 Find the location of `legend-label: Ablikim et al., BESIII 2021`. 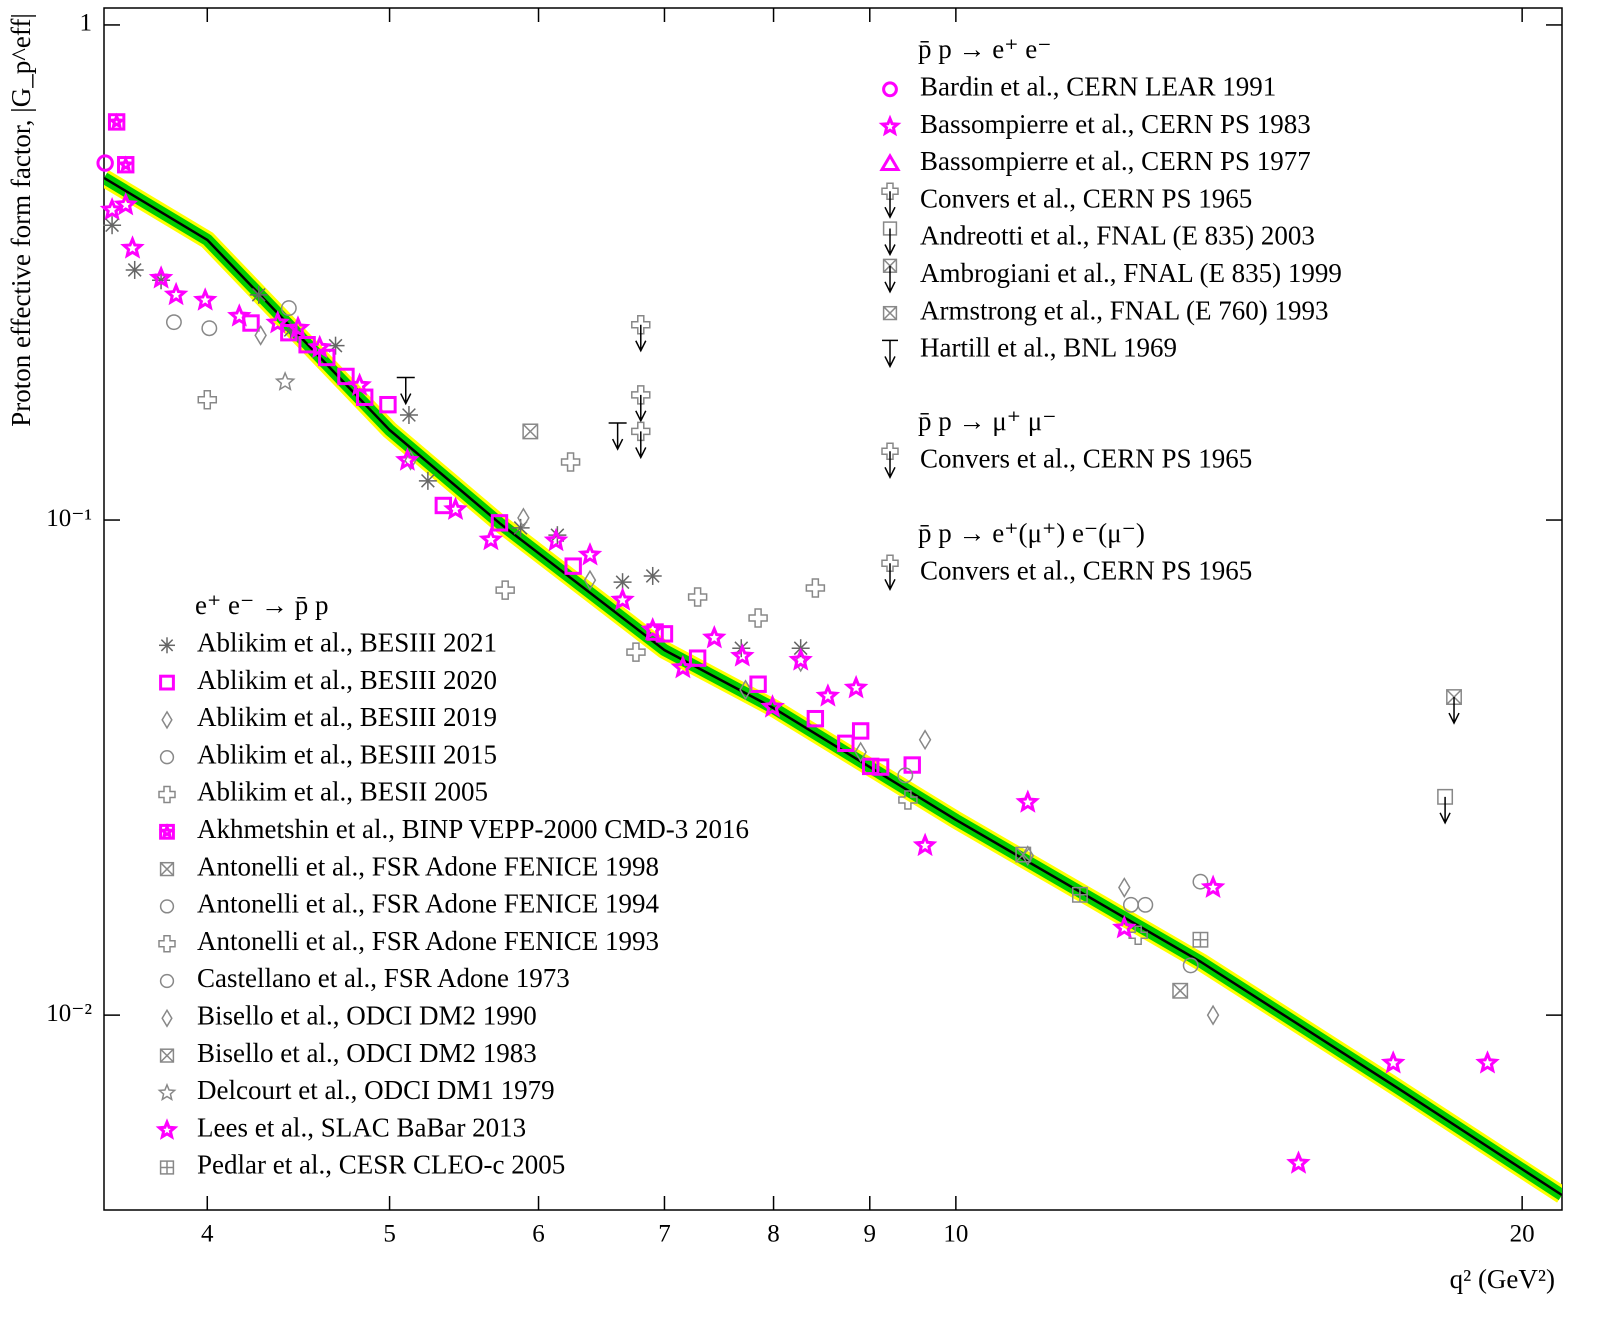

legend-label: Ablikim et al., BESIII 2021 is located at coordinates (347, 643).